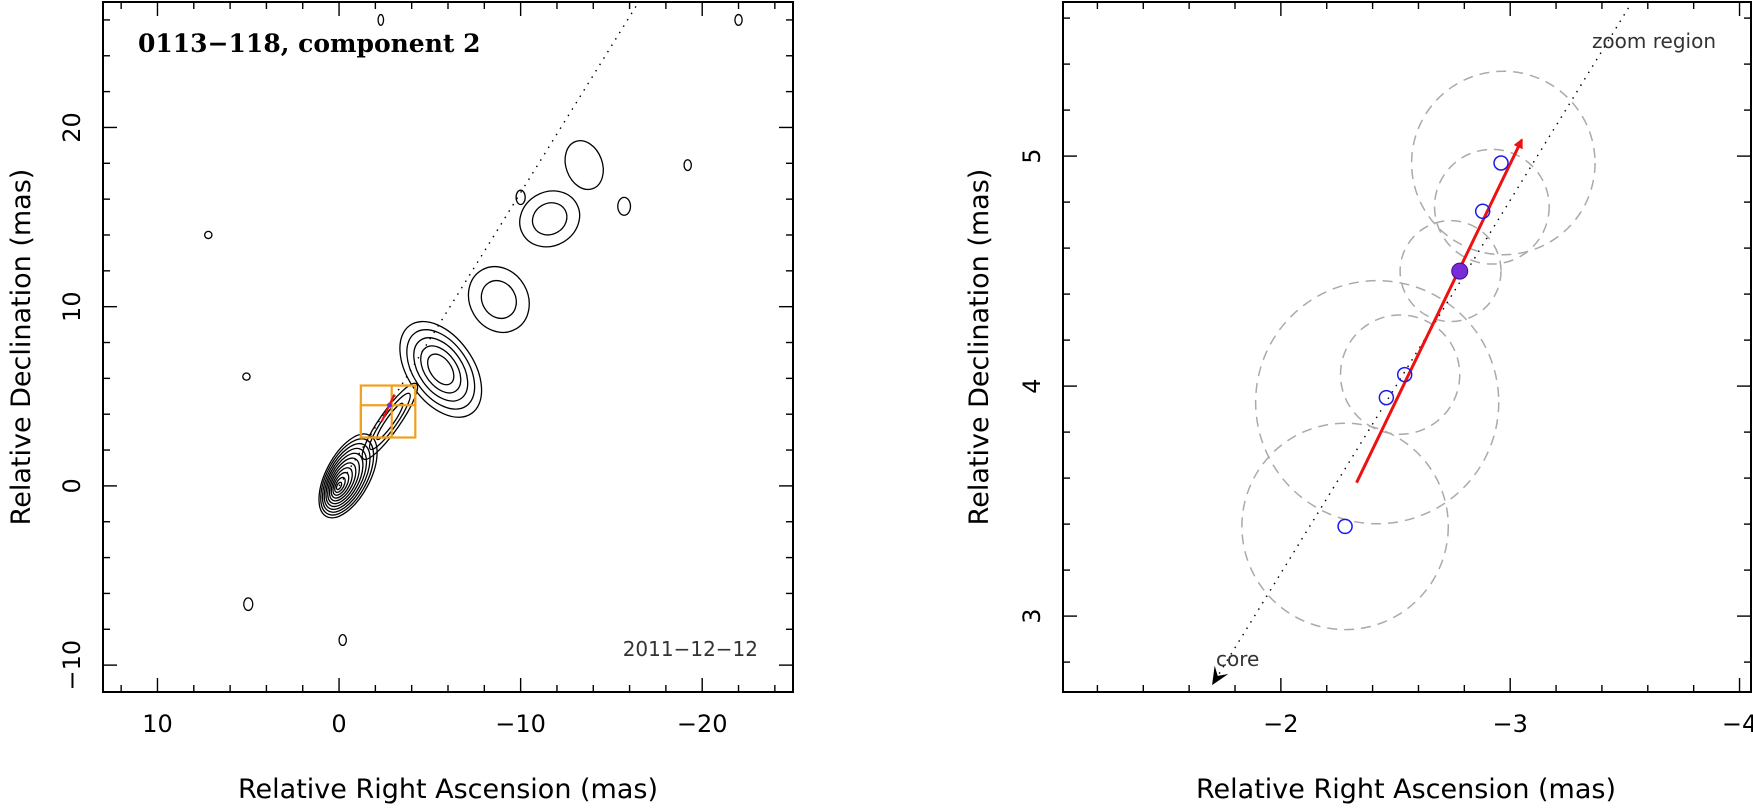  What do you see at coordinates (979, 347) in the screenshot?
I see `right-y-axis-title: Relative Declination (mas)` at bounding box center [979, 347].